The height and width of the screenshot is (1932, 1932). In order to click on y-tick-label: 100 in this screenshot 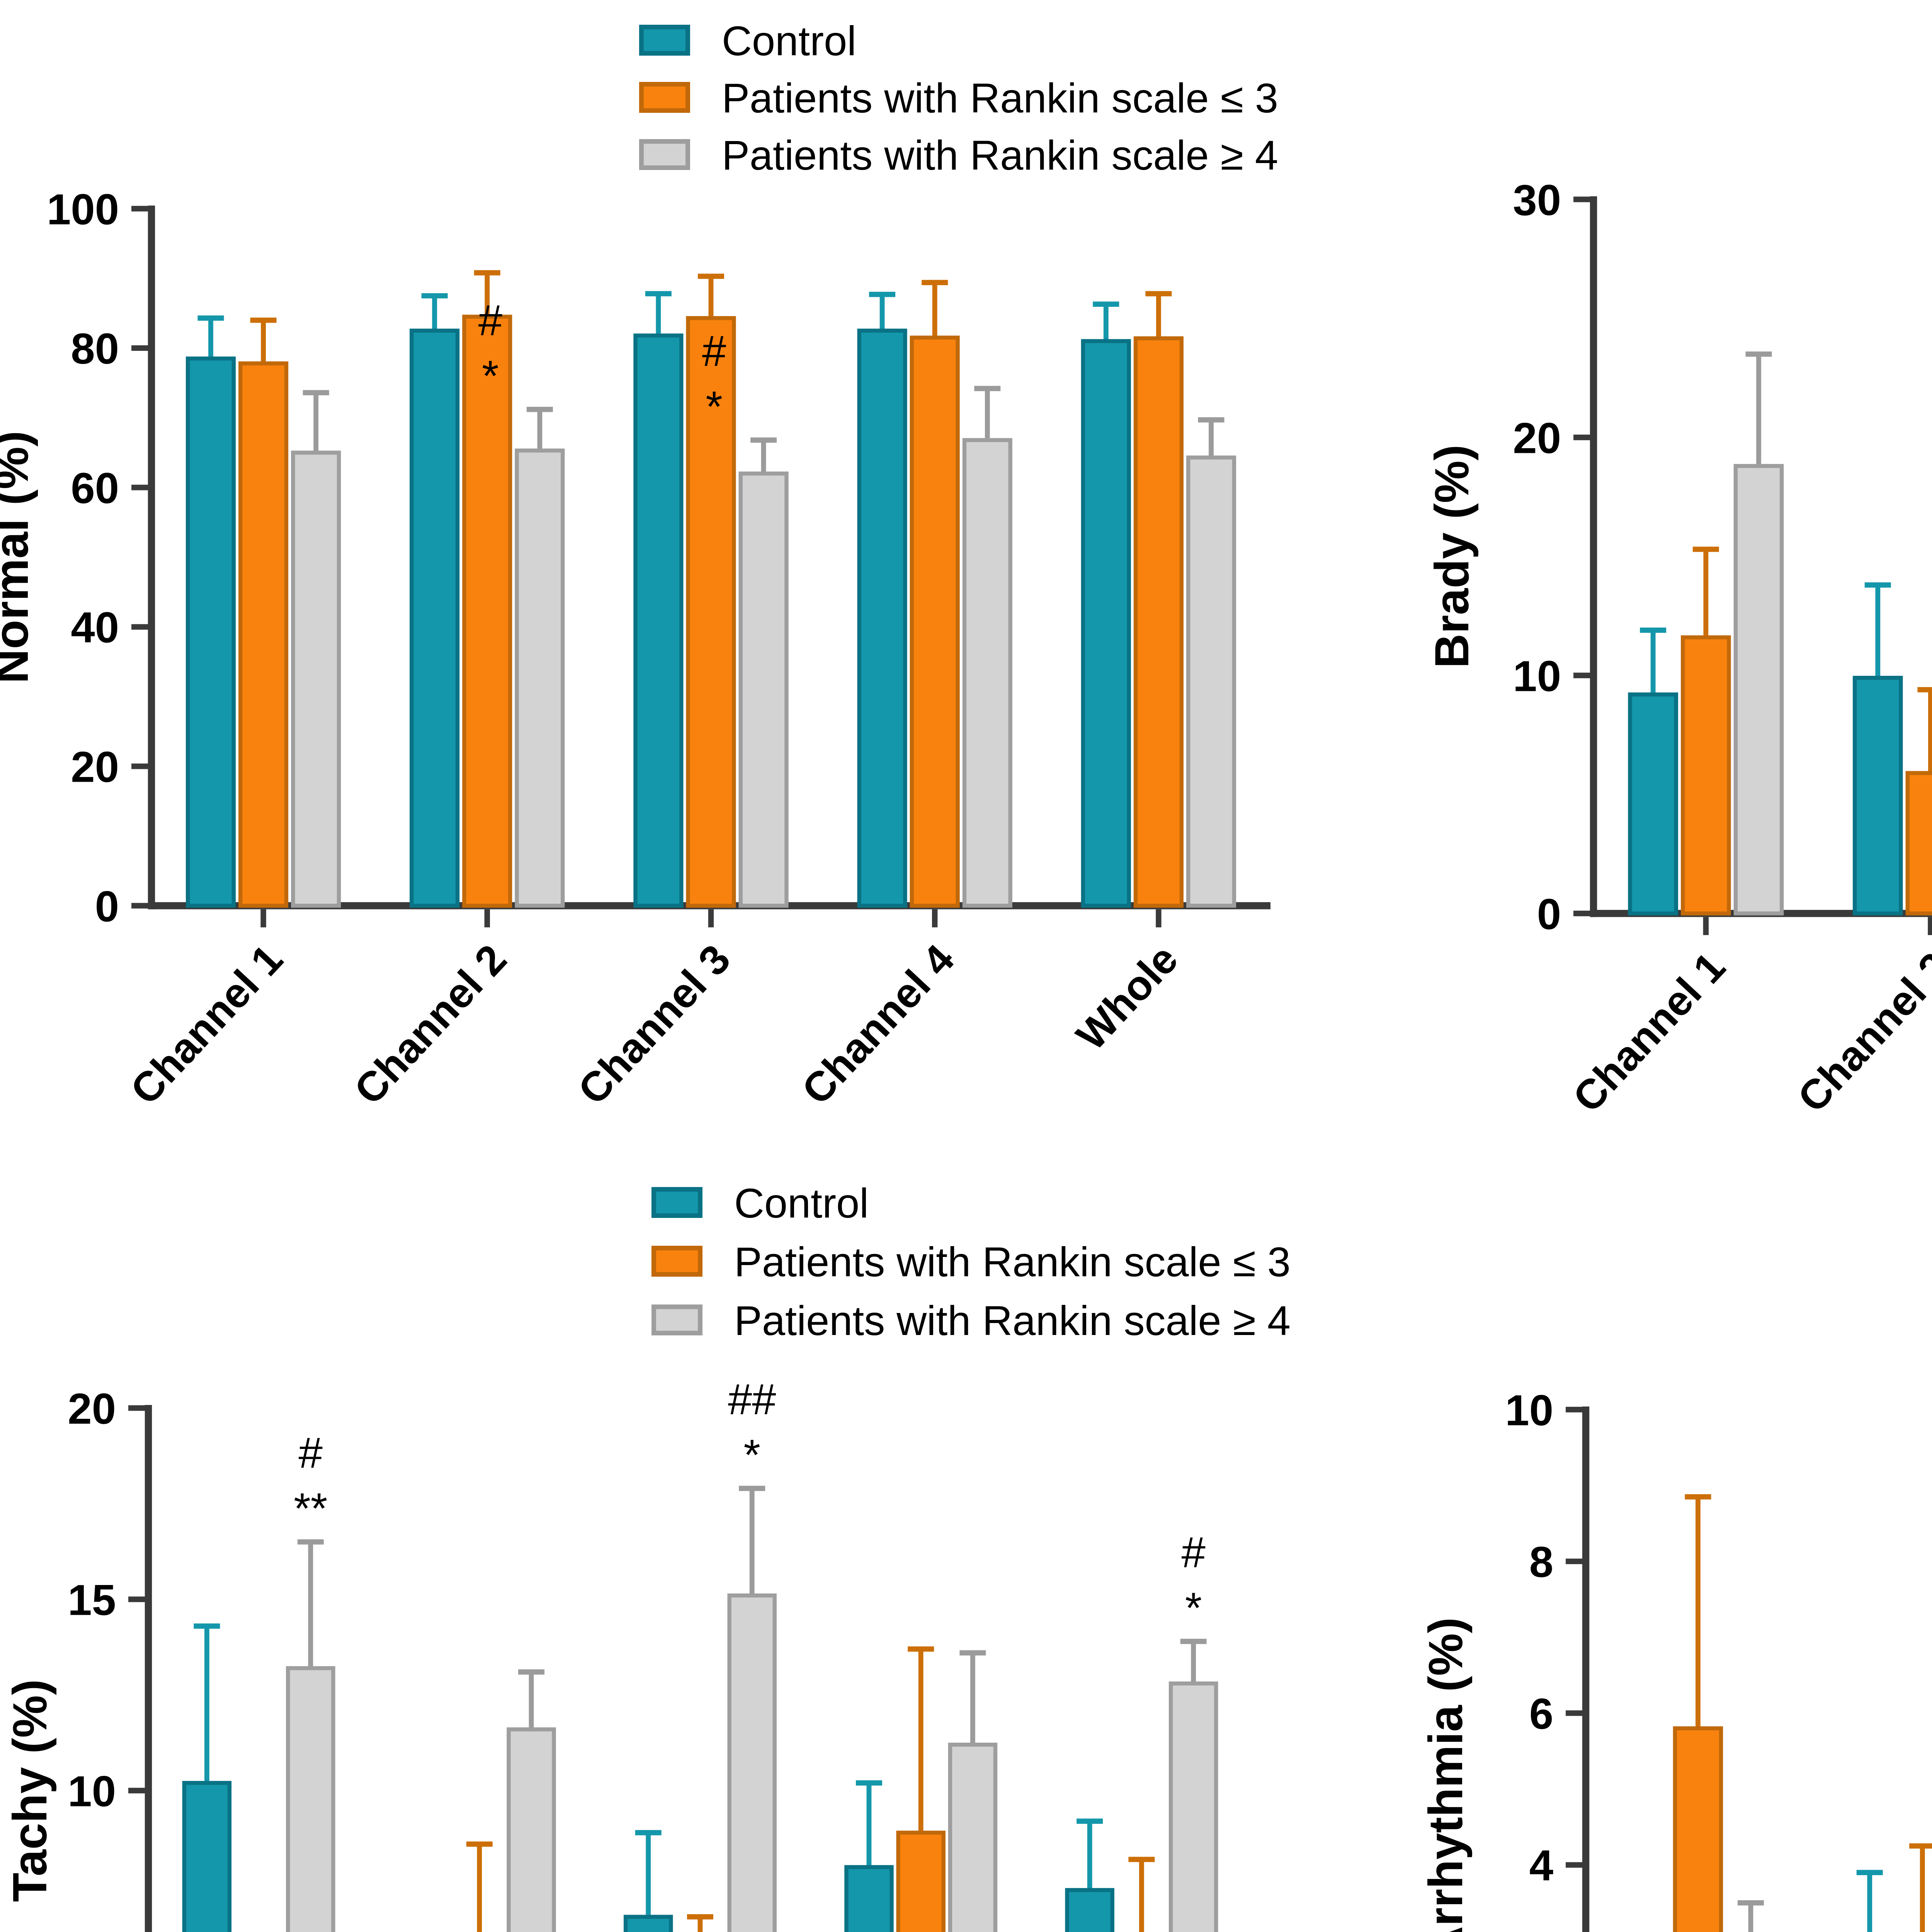, I will do `click(83, 209)`.